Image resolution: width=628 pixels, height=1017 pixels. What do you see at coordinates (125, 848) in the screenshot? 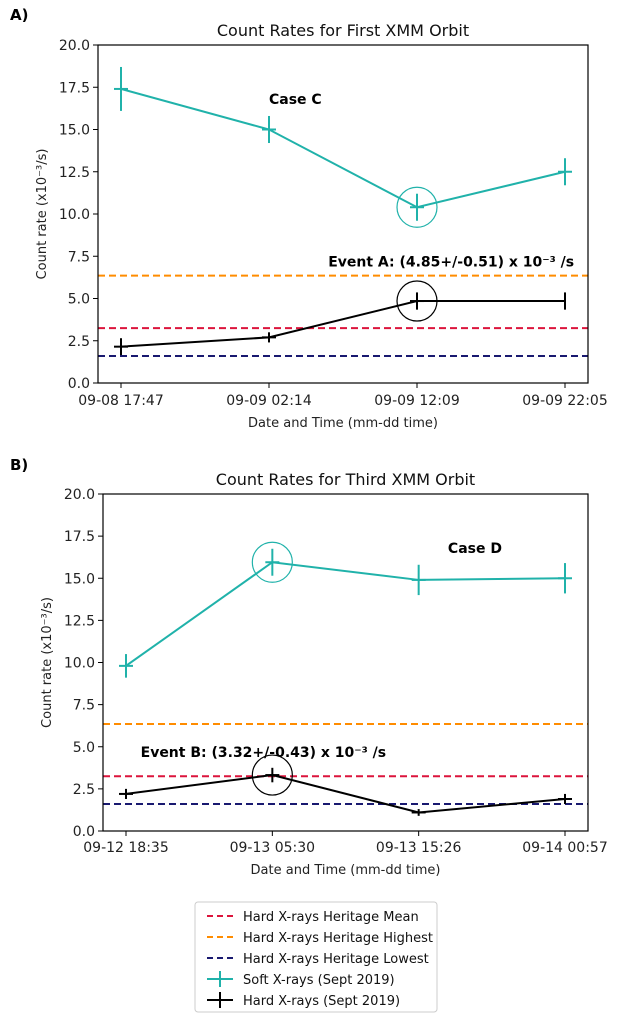
I see `x-tick-label: 09-12 18:35` at bounding box center [125, 848].